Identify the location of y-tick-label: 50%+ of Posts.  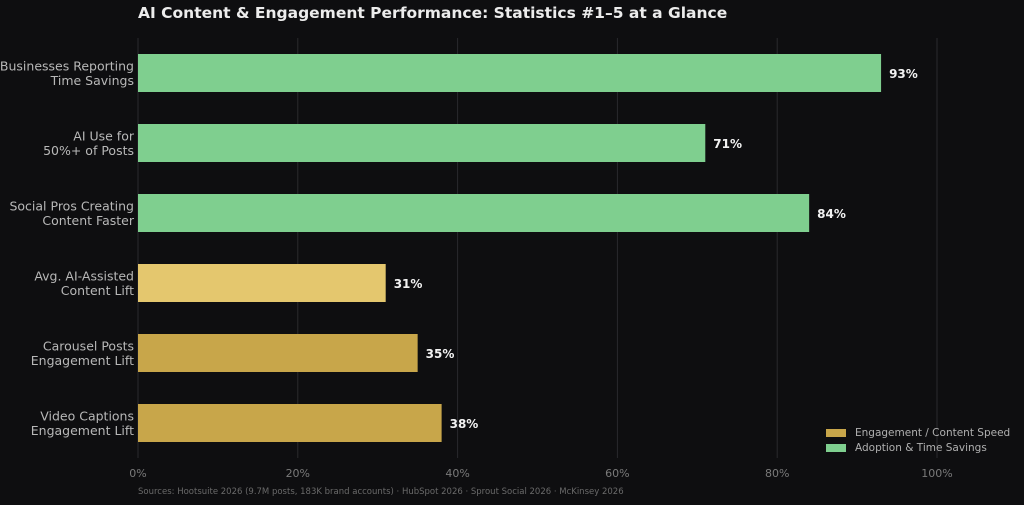
(88, 150).